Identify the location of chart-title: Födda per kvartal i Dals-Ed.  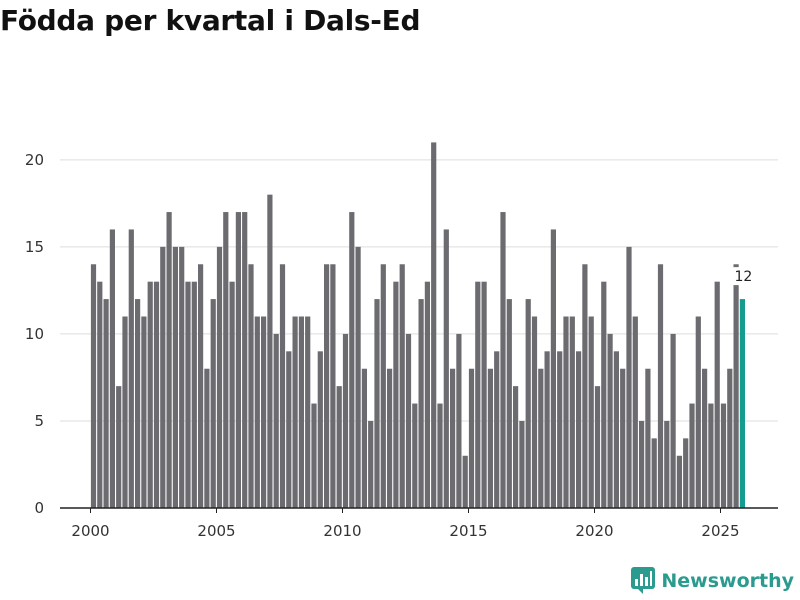
(210, 20).